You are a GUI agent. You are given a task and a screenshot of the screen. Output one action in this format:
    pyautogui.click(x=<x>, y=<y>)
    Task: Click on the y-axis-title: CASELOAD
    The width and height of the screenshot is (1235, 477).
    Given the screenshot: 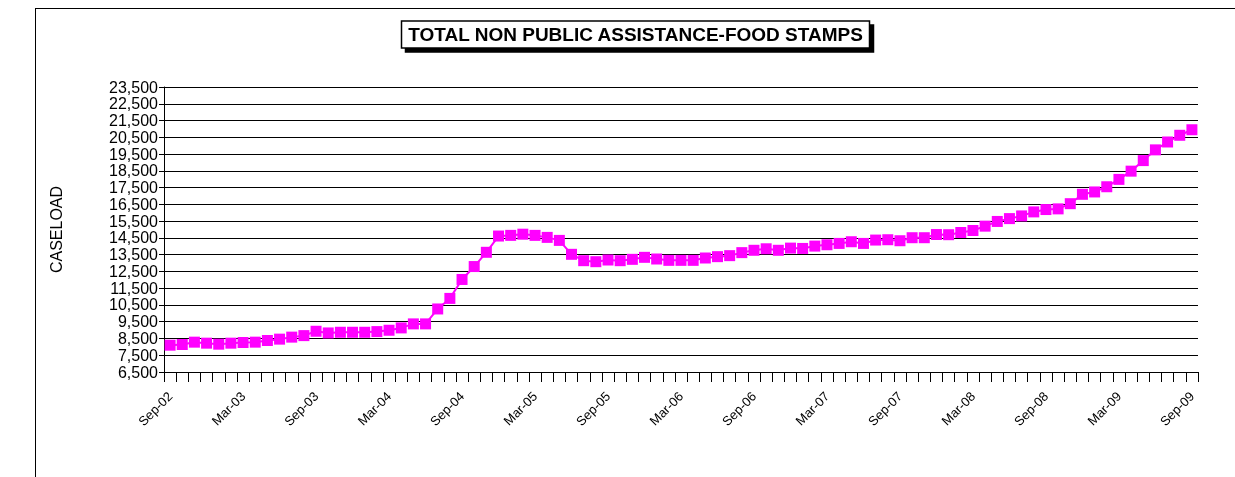 What is the action you would take?
    pyautogui.click(x=56, y=229)
    